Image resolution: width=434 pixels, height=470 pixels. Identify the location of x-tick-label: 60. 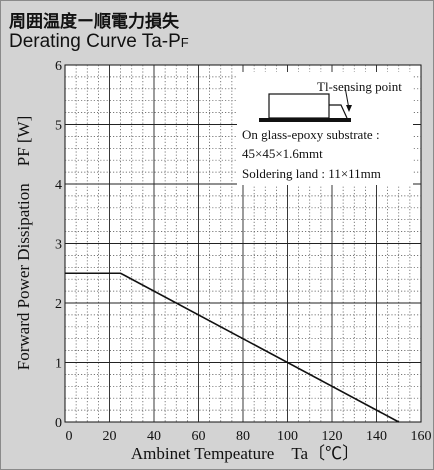
(199, 436).